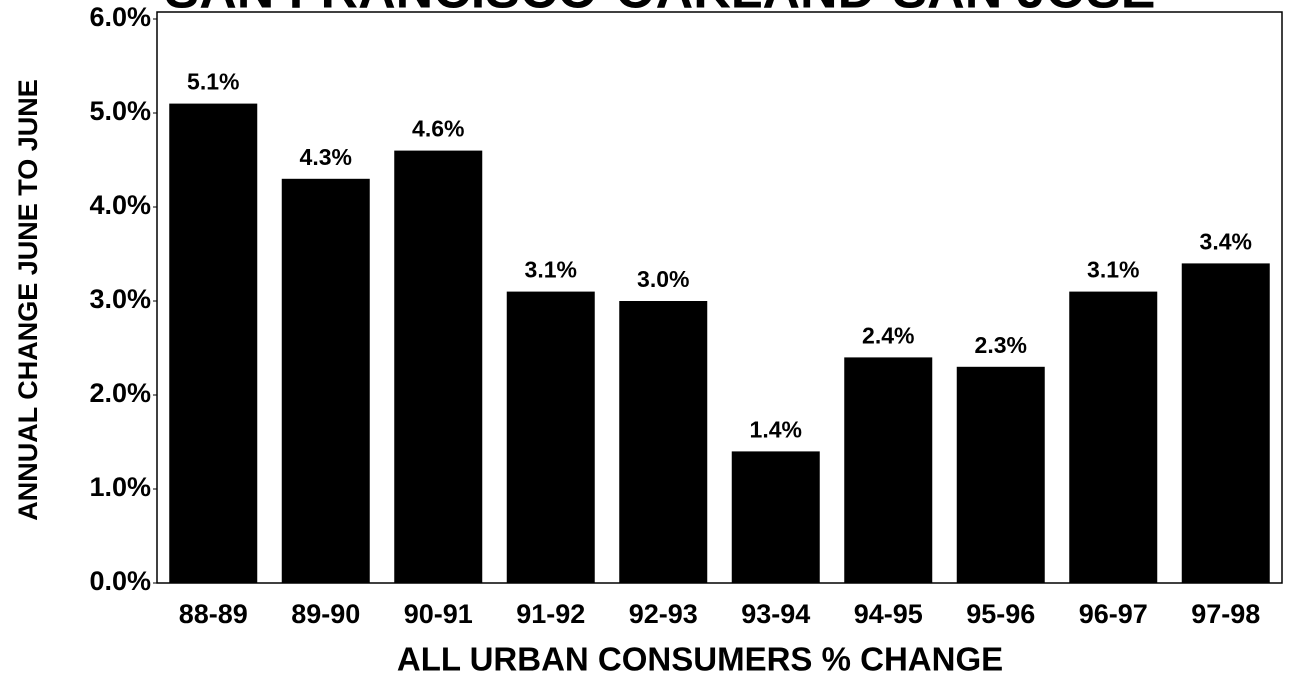 This screenshot has width=1291, height=683. Describe the element at coordinates (1000, 614) in the screenshot. I see `x-tick-label: 95-96` at that location.